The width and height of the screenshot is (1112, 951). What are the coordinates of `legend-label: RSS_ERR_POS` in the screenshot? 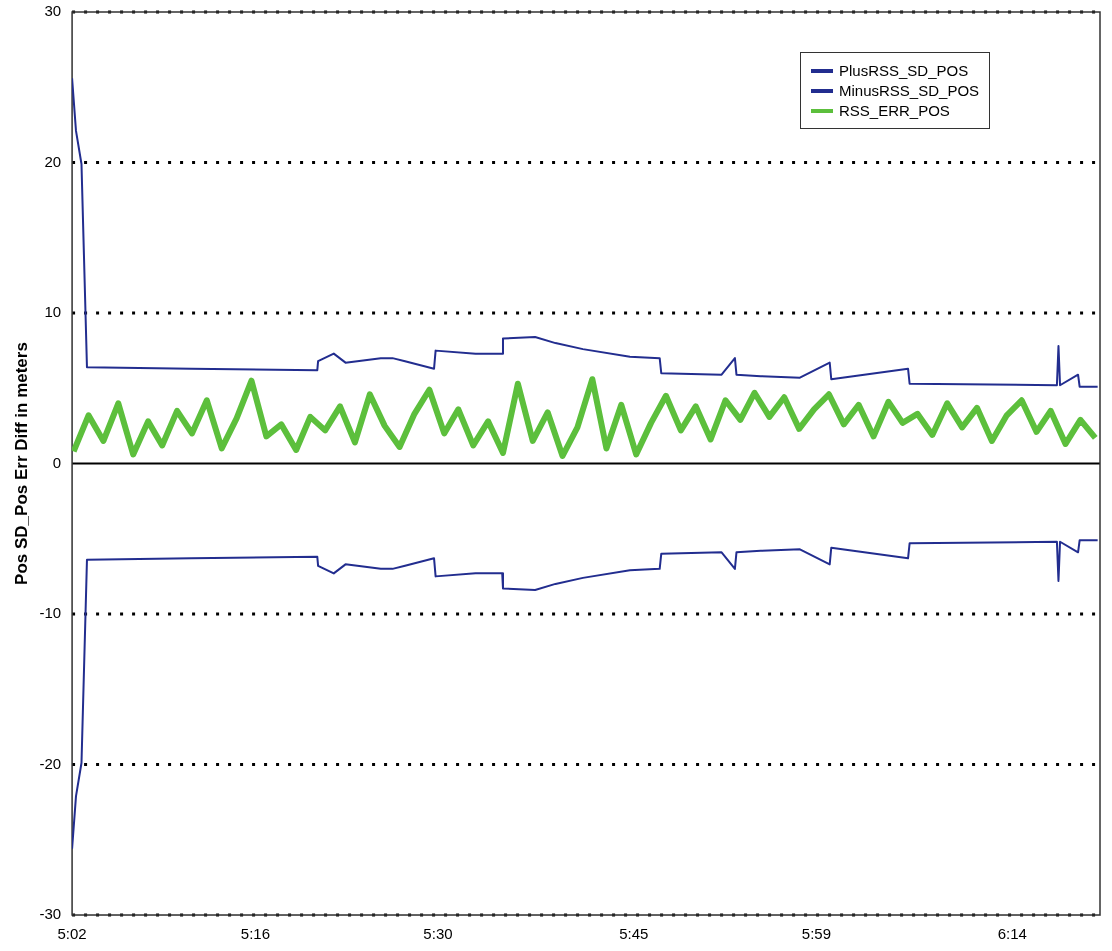 It's located at (894, 110).